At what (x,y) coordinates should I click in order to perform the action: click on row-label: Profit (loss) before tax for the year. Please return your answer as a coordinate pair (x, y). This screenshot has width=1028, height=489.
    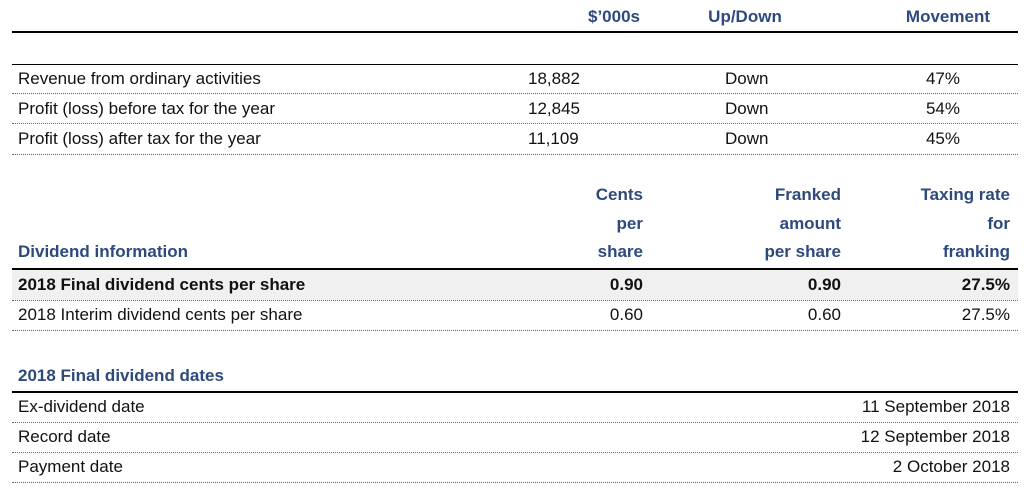
    Looking at the image, I should click on (146, 108).